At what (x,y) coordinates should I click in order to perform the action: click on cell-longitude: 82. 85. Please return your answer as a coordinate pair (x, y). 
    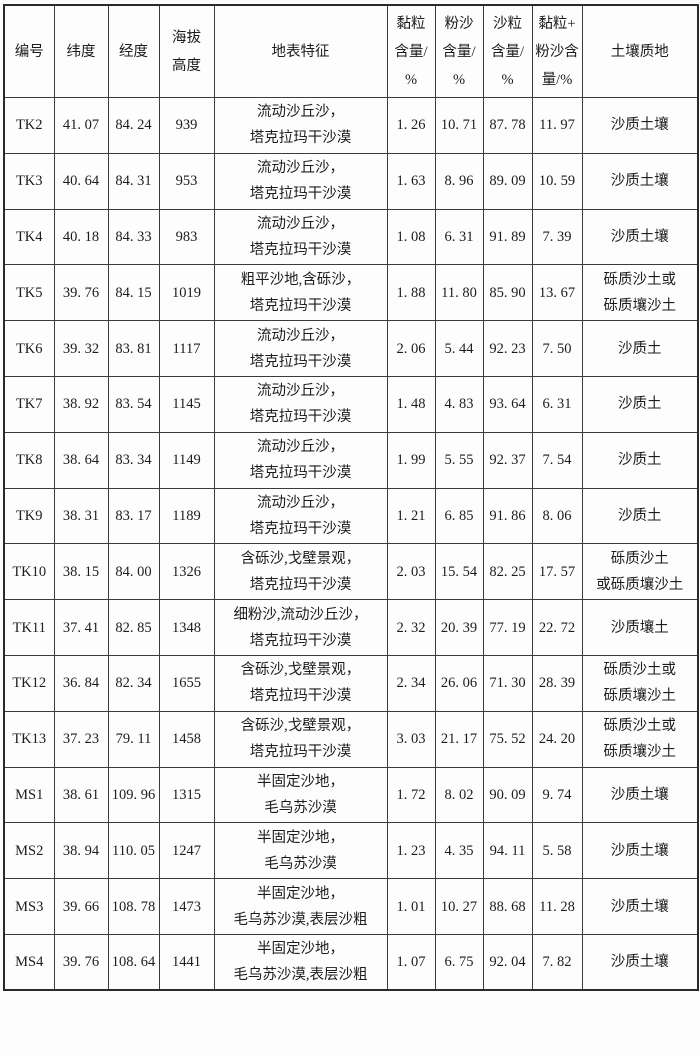
    Looking at the image, I should click on (133, 627).